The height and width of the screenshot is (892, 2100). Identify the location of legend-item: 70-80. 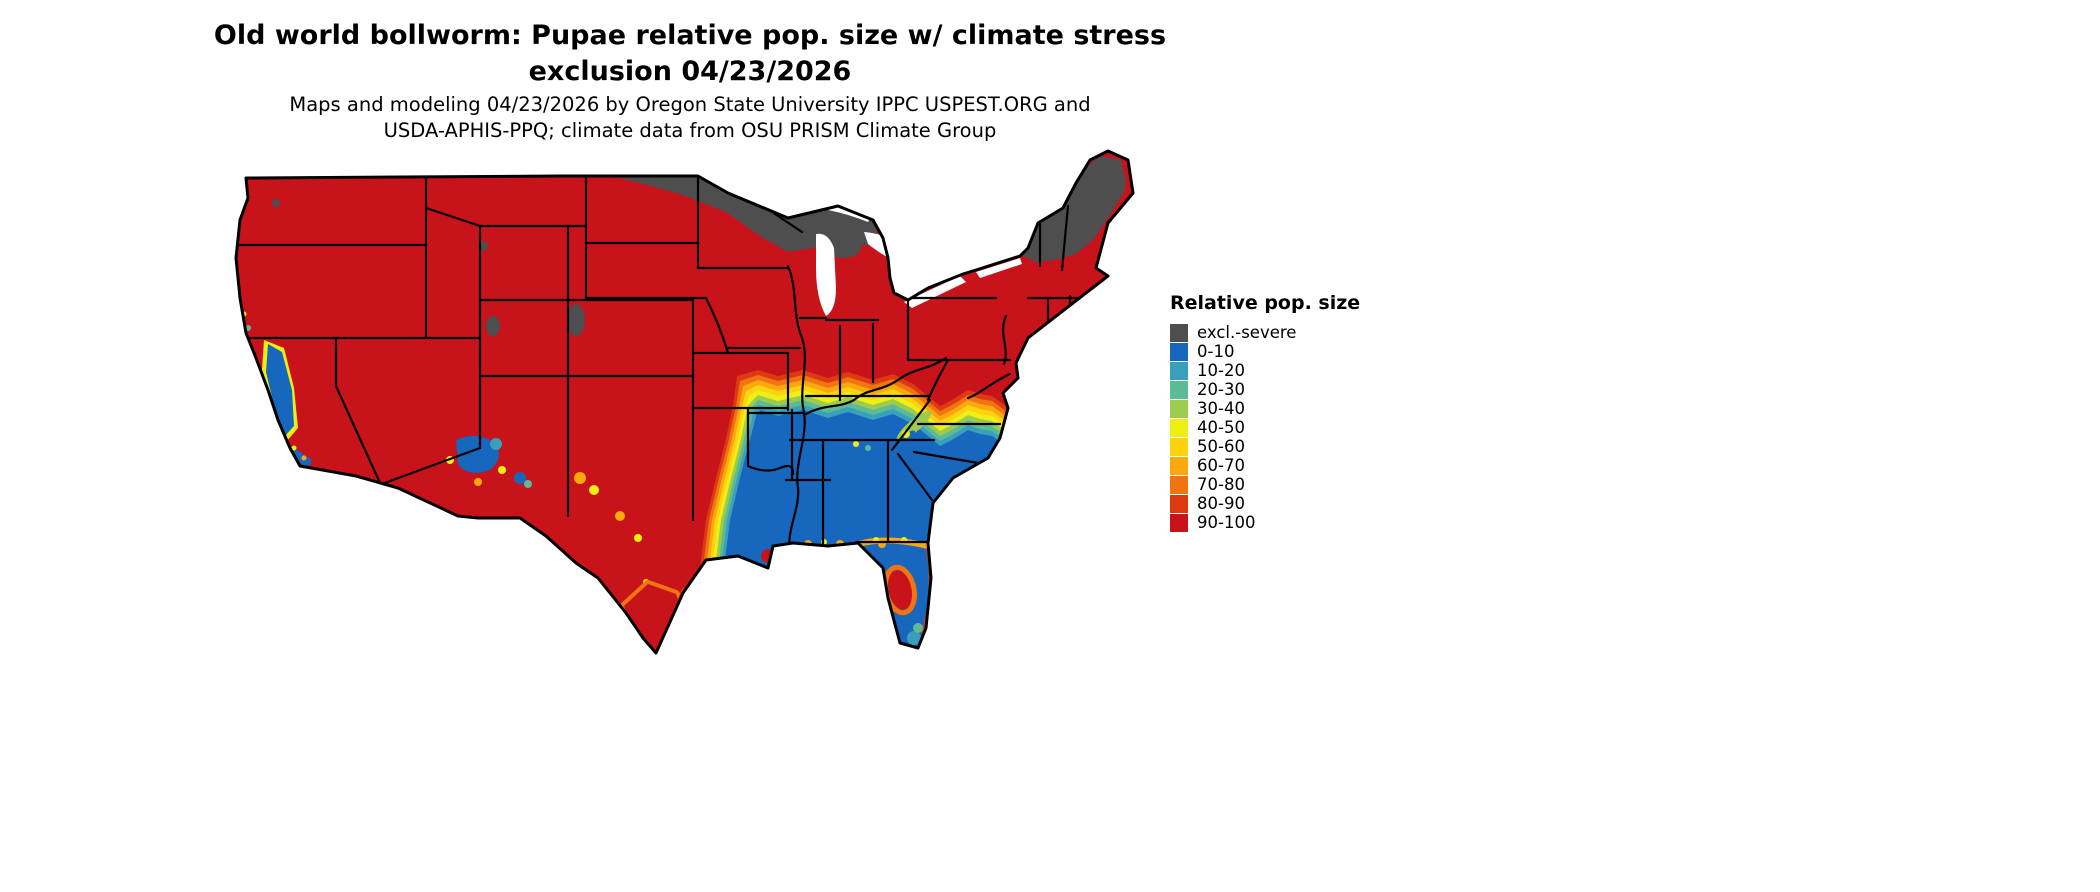
(1285, 484).